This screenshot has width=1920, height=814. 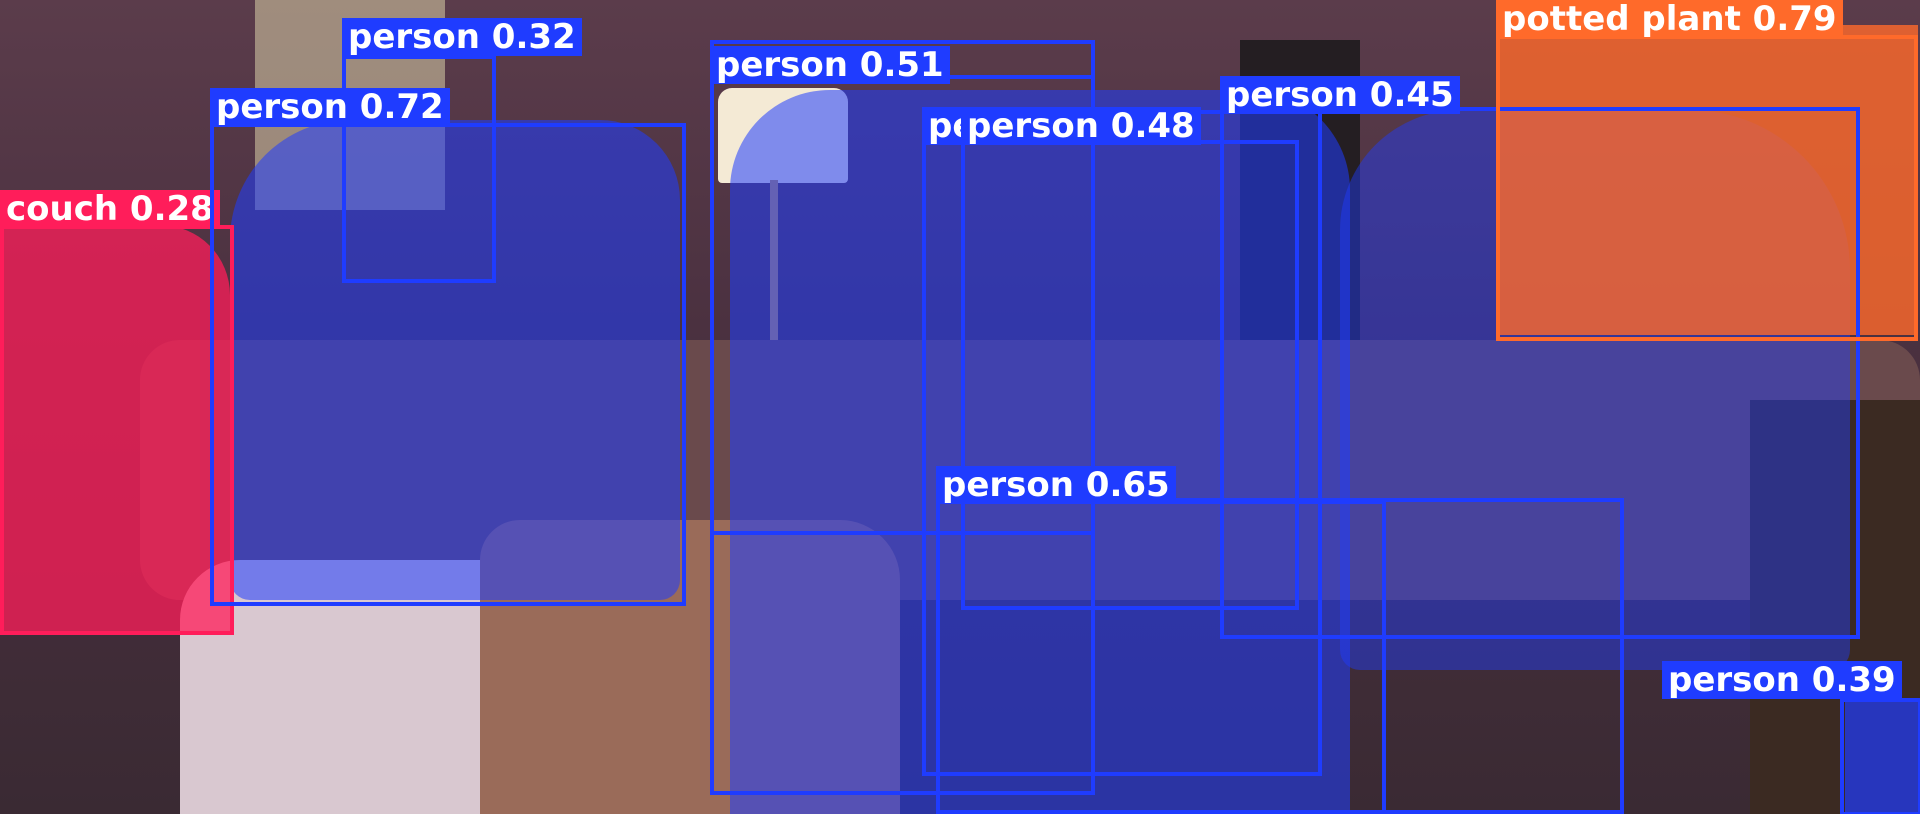 What do you see at coordinates (1782, 680) in the screenshot?
I see `detection-label-person: person 0.39` at bounding box center [1782, 680].